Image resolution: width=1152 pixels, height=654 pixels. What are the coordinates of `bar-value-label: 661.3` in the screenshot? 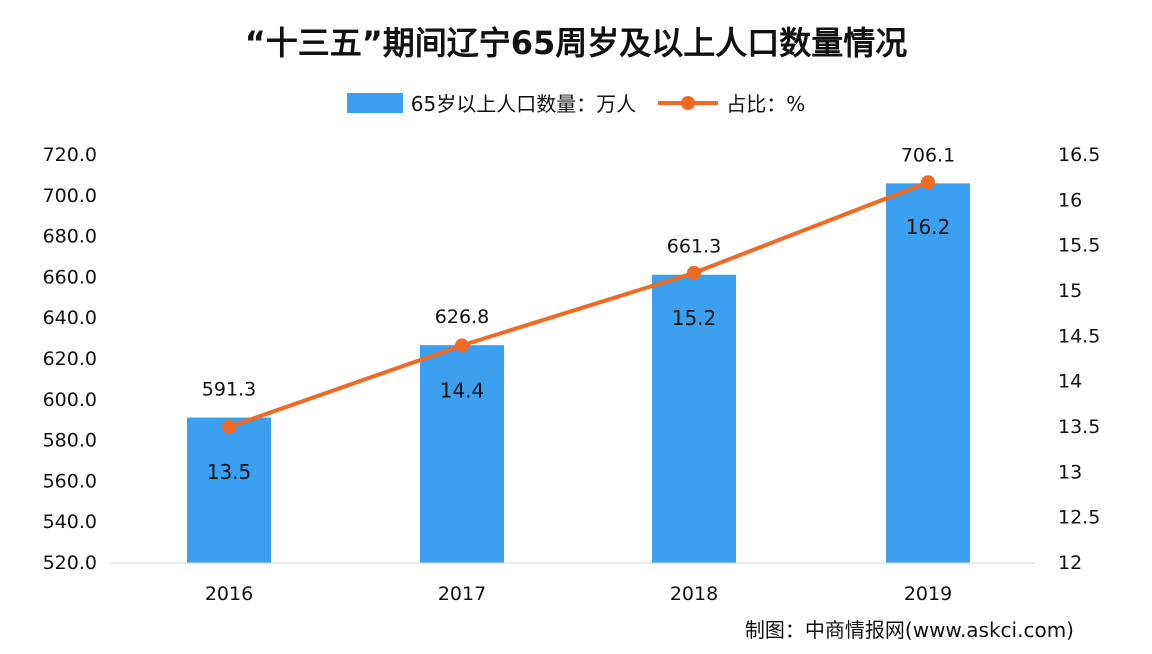 It's located at (694, 247).